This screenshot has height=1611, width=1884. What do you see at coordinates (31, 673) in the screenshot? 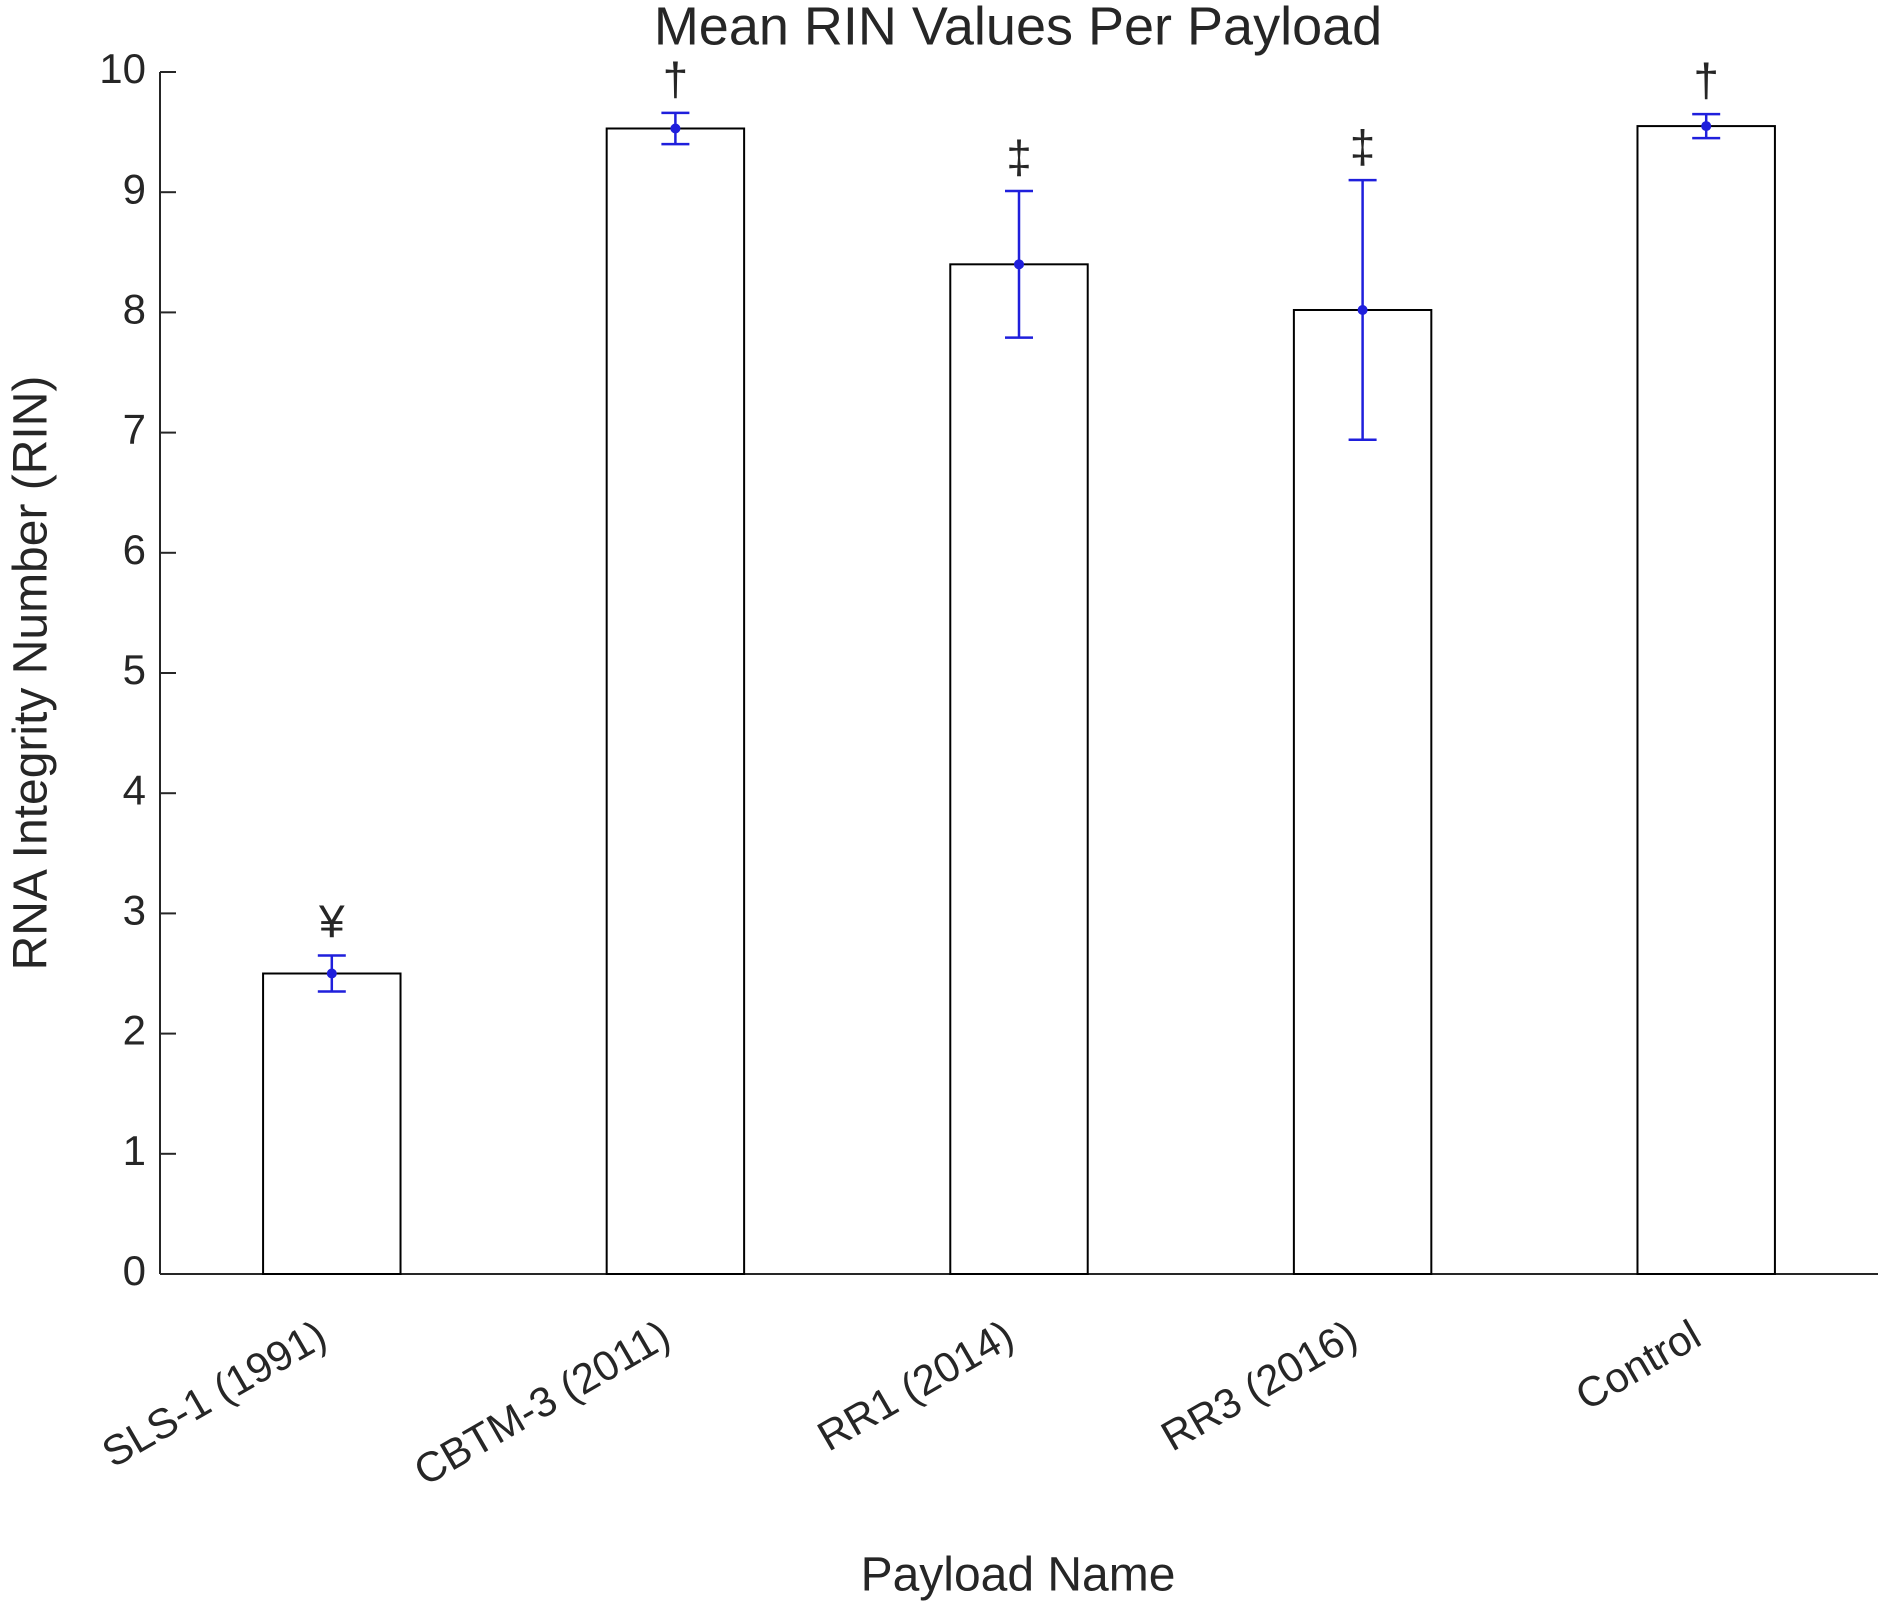
I see `y-axis-label: RNA Integrity Number (RIN)` at bounding box center [31, 673].